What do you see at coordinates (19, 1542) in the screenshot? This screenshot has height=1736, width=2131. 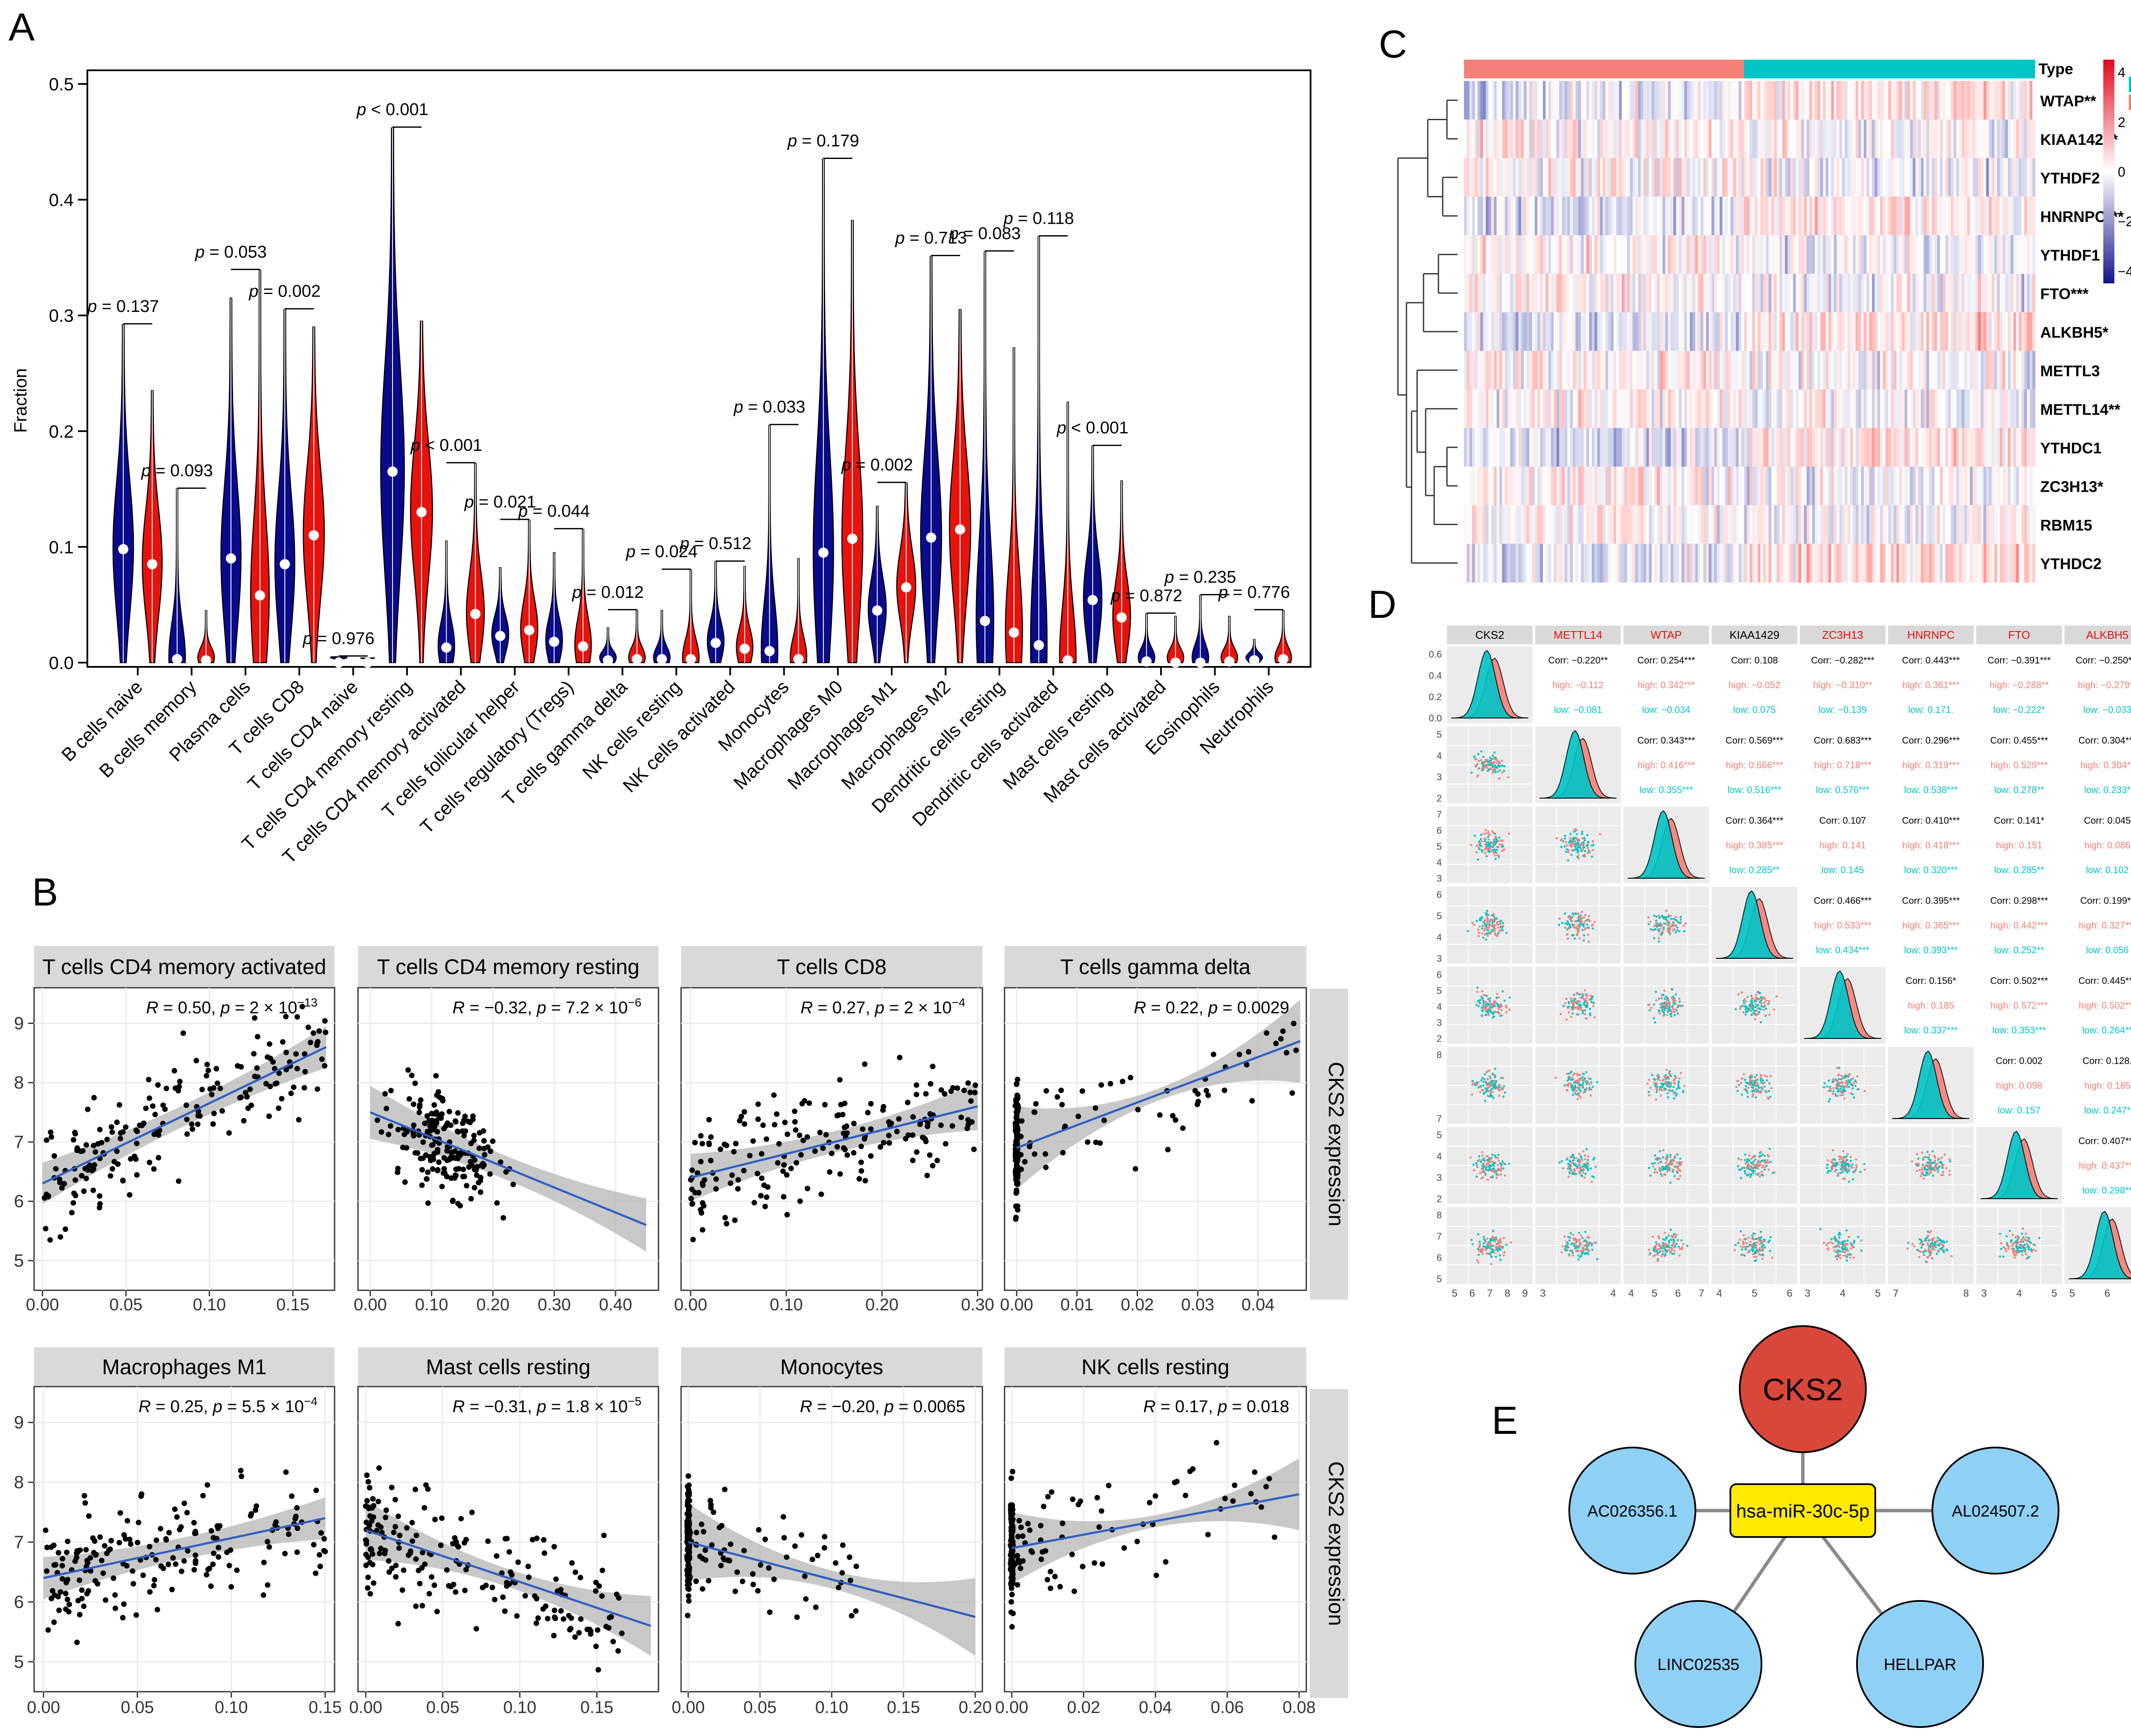 I see `scatter-y-tick-label: 7` at bounding box center [19, 1542].